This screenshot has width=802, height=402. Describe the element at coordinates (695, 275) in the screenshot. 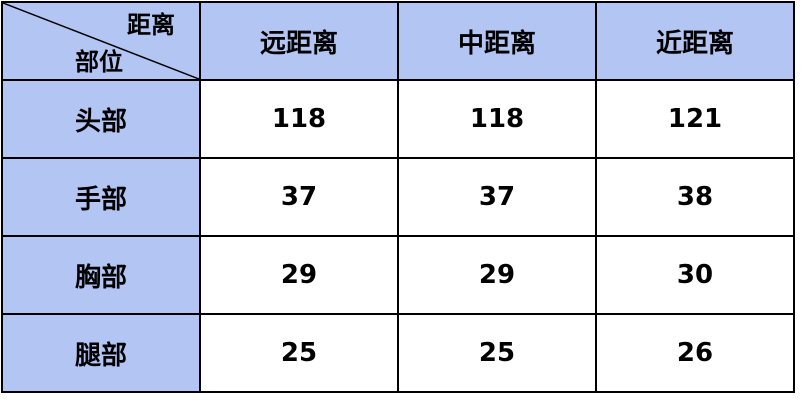

I see `table-cell: 30` at that location.